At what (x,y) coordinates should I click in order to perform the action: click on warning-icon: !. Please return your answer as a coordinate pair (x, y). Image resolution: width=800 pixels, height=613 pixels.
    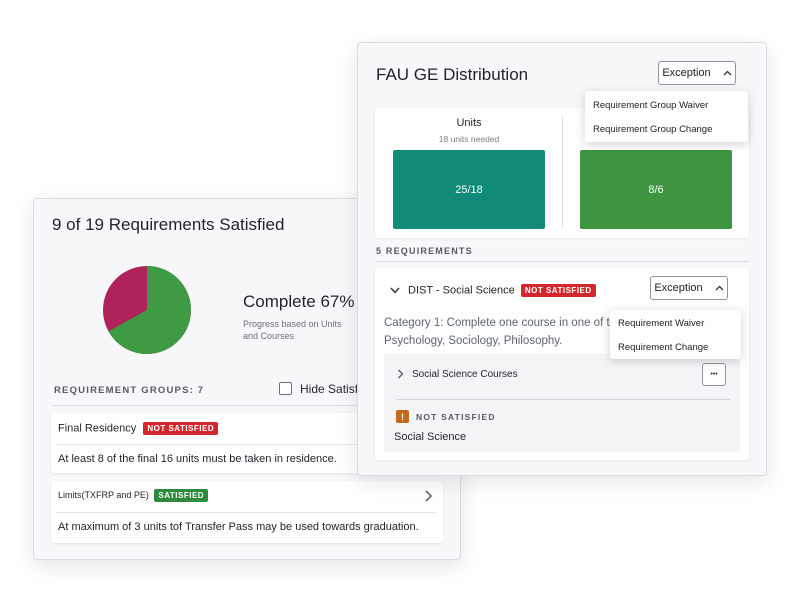
    Looking at the image, I should click on (402, 416).